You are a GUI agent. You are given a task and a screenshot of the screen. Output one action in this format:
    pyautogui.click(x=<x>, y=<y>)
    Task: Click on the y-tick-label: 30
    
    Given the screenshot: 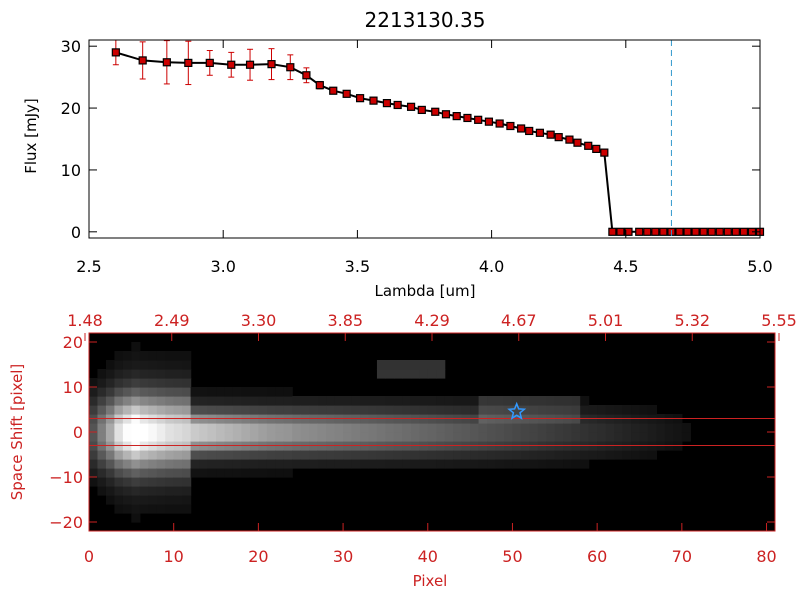 What is the action you would take?
    pyautogui.click(x=71, y=46)
    